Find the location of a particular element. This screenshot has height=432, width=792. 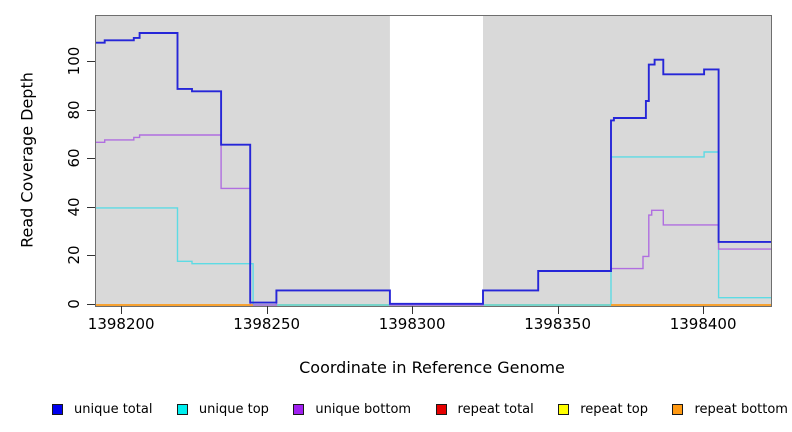

x-tick-label: 1398300 is located at coordinates (412, 324).